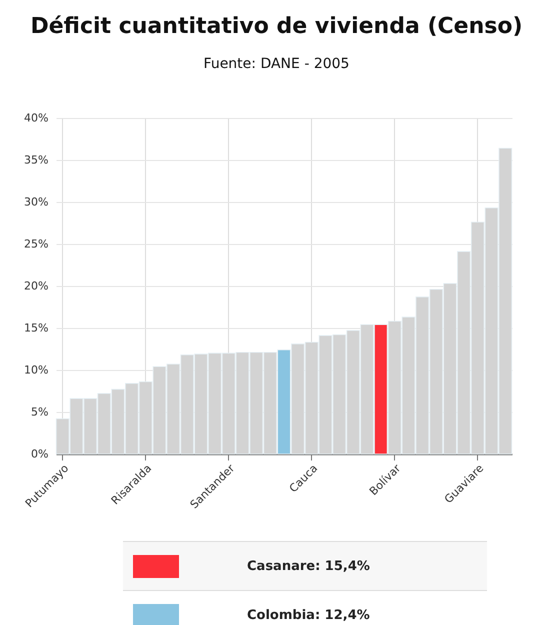  I want to click on y-tick-label: 30%, so click(36, 202).